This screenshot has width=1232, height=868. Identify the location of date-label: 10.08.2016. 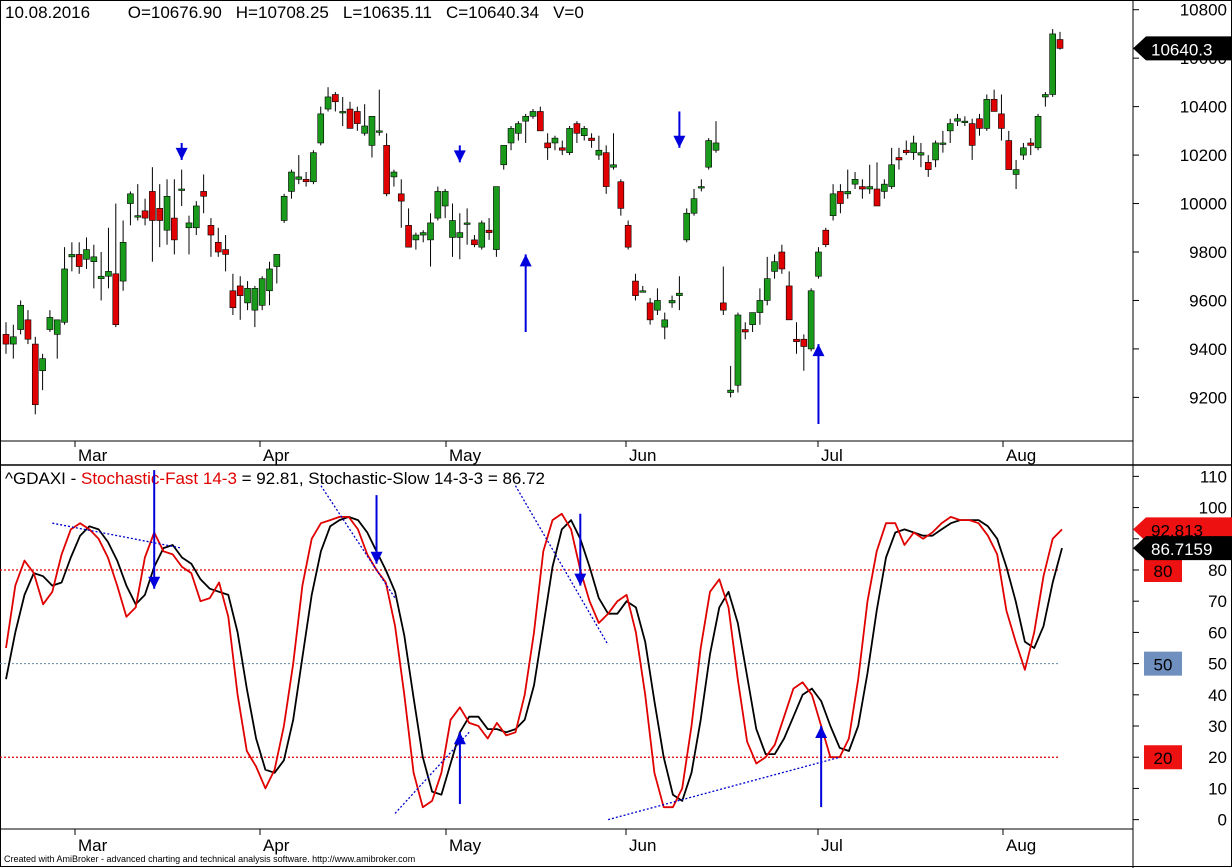
(48, 12).